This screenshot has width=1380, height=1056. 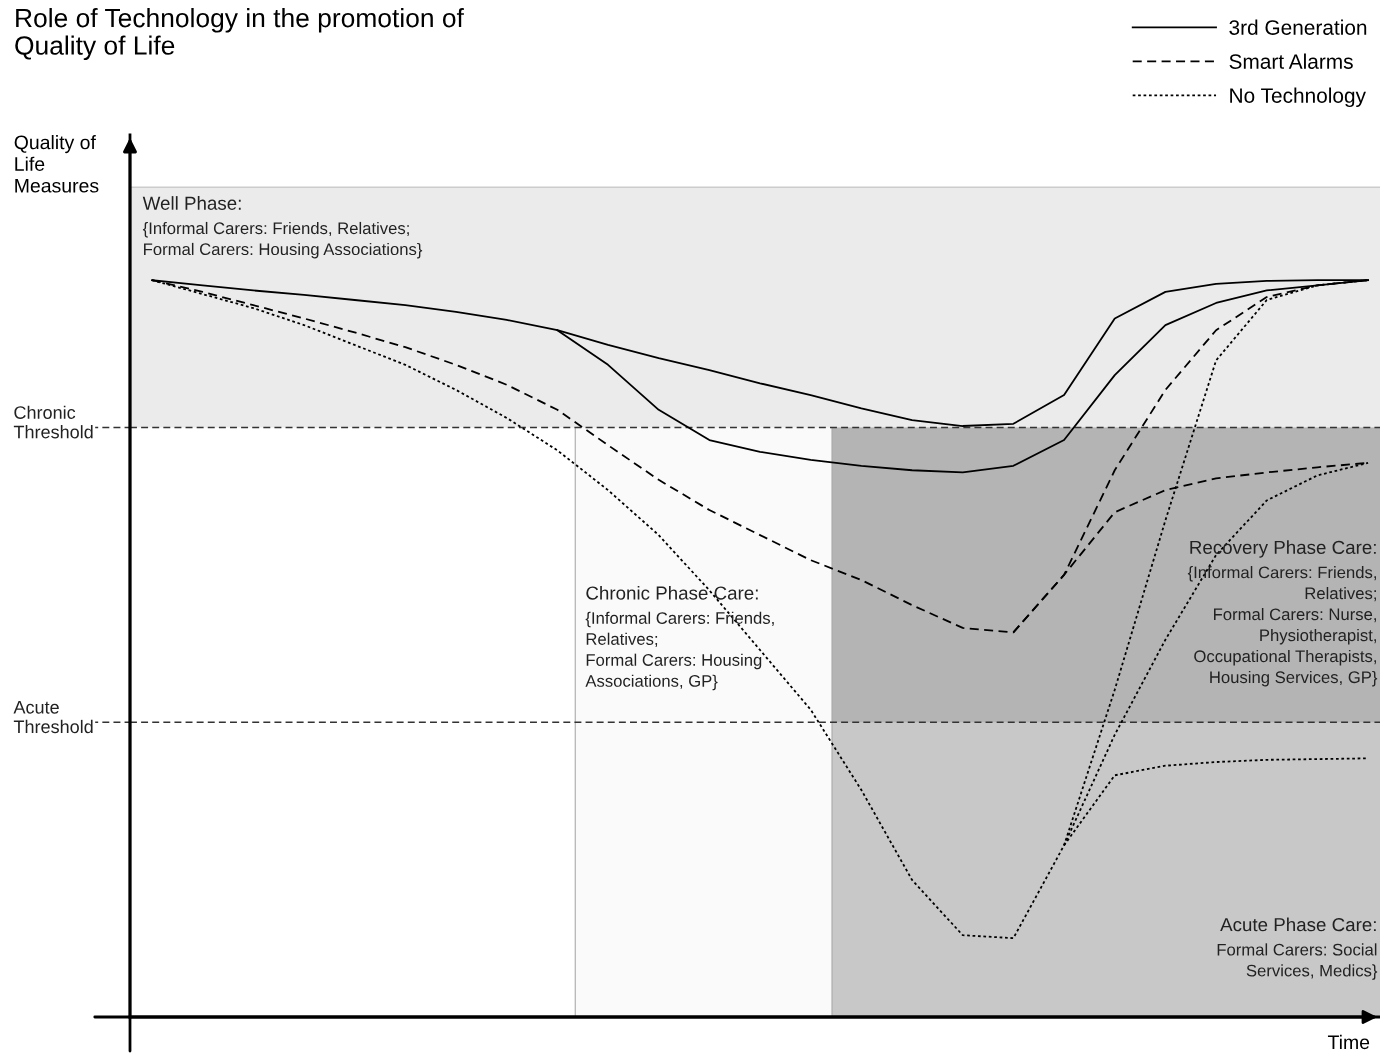 What do you see at coordinates (1298, 97) in the screenshot?
I see `legend-label: No Technology` at bounding box center [1298, 97].